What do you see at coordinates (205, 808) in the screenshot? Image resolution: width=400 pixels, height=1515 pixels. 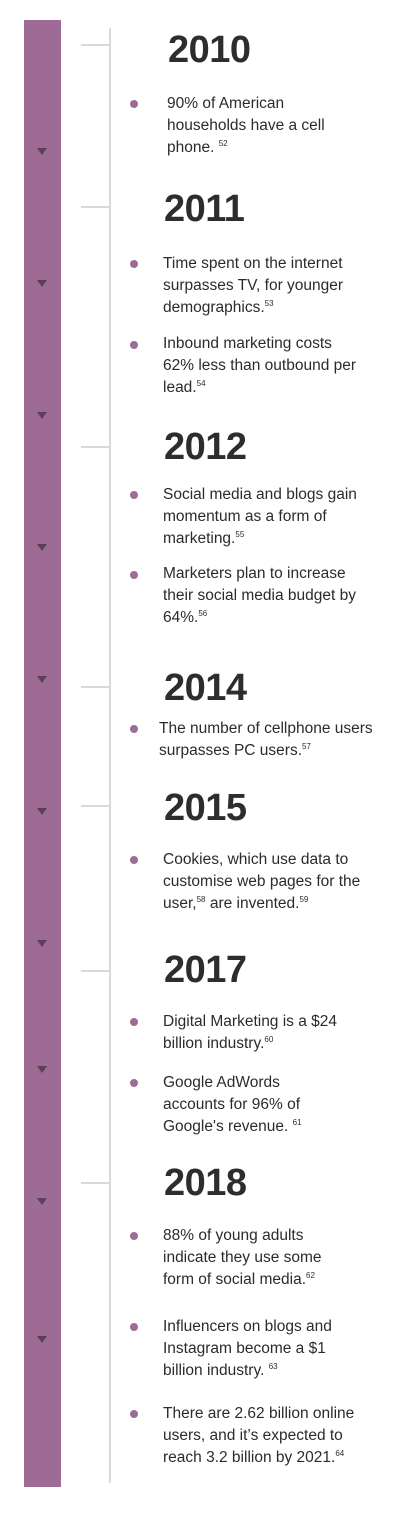 I see `year-heading: 2015` at bounding box center [205, 808].